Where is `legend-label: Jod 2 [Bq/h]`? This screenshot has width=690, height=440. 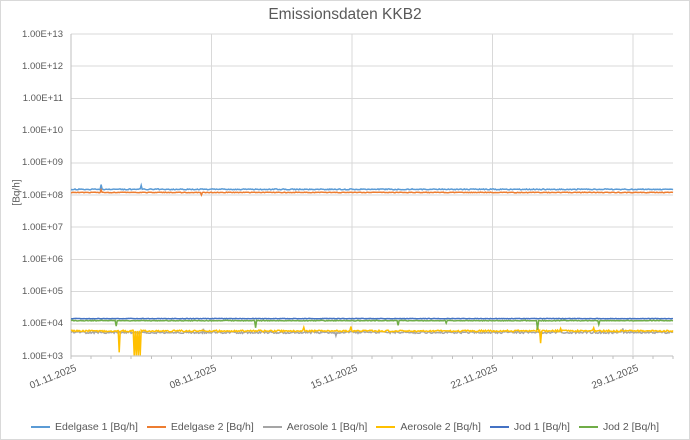
legend-label: Jod 2 [Bq/h] is located at coordinates (631, 427).